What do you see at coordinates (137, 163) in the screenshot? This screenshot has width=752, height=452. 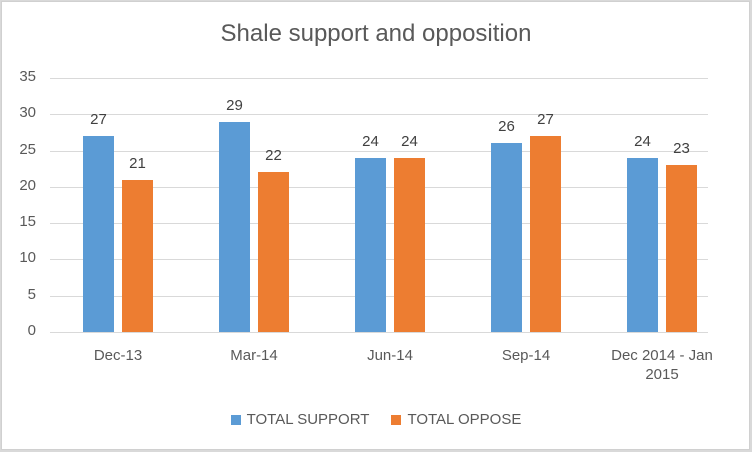 I see `data-label: 21` at bounding box center [137, 163].